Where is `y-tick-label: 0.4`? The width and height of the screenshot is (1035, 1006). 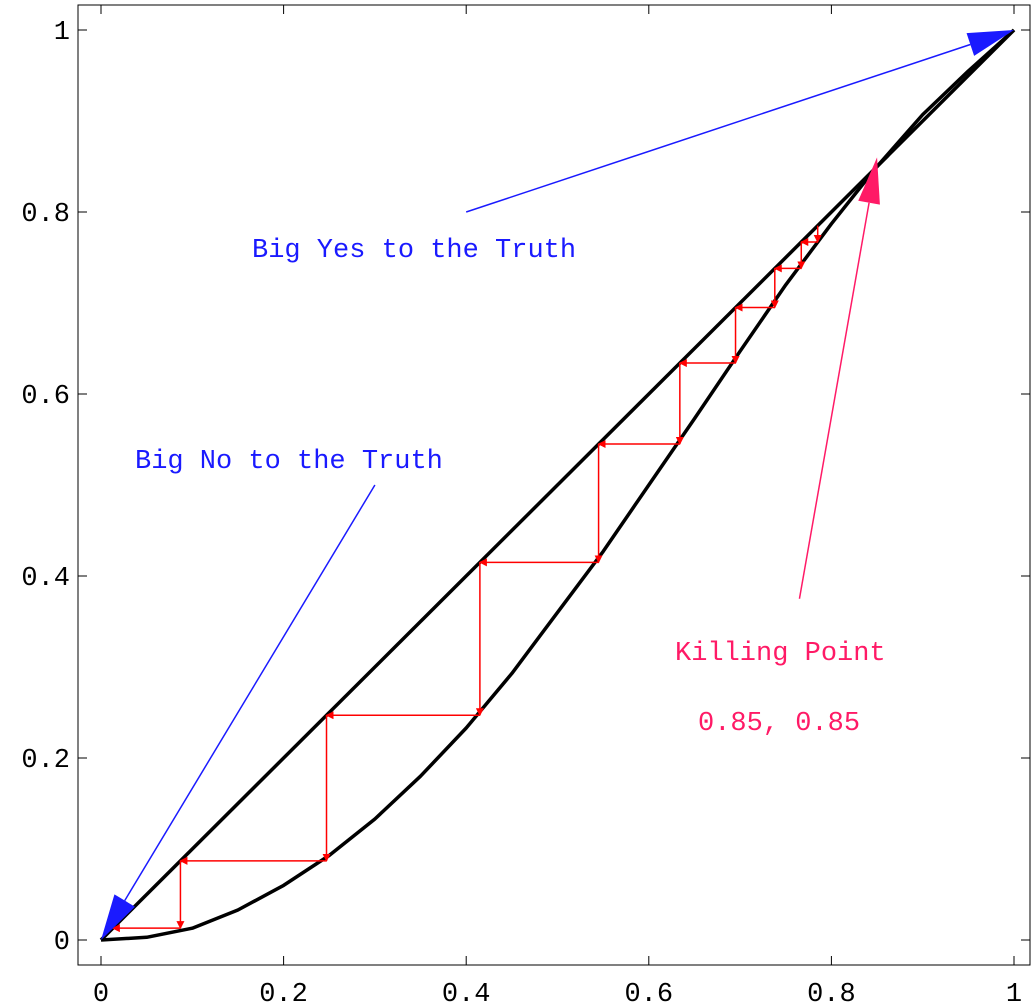
y-tick-label: 0.4 is located at coordinates (45, 579).